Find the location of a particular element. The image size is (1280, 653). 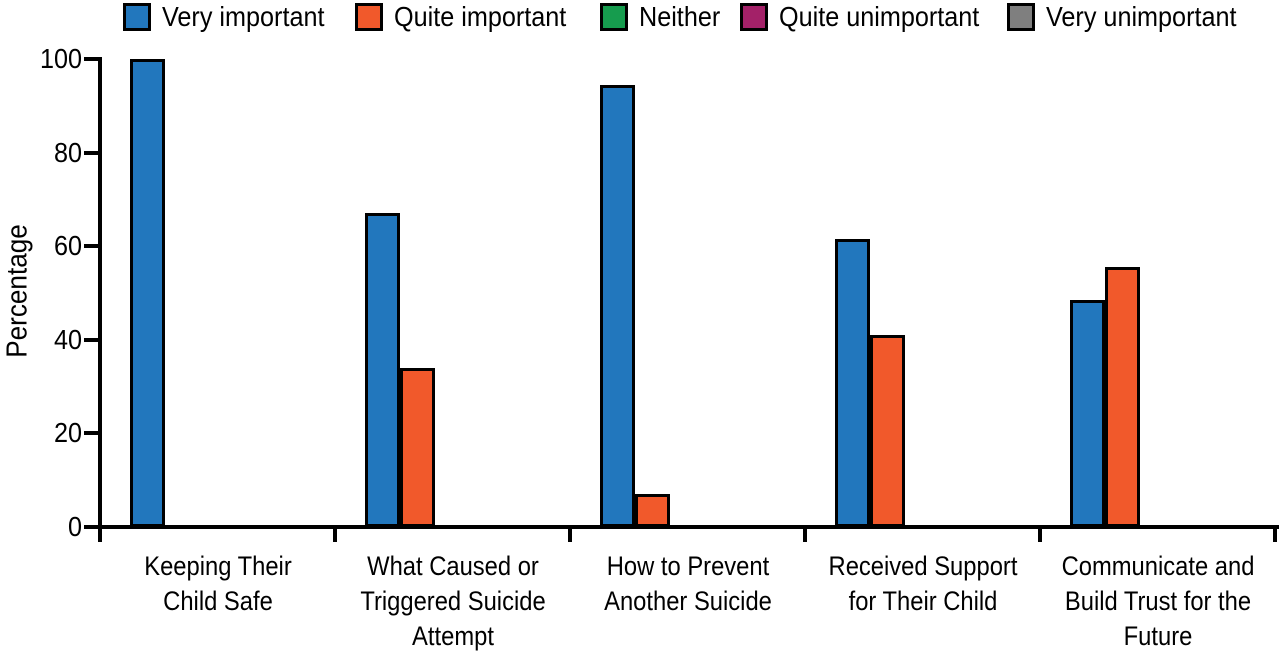

y-tick-label-60: 60 is located at coordinates (67, 246).